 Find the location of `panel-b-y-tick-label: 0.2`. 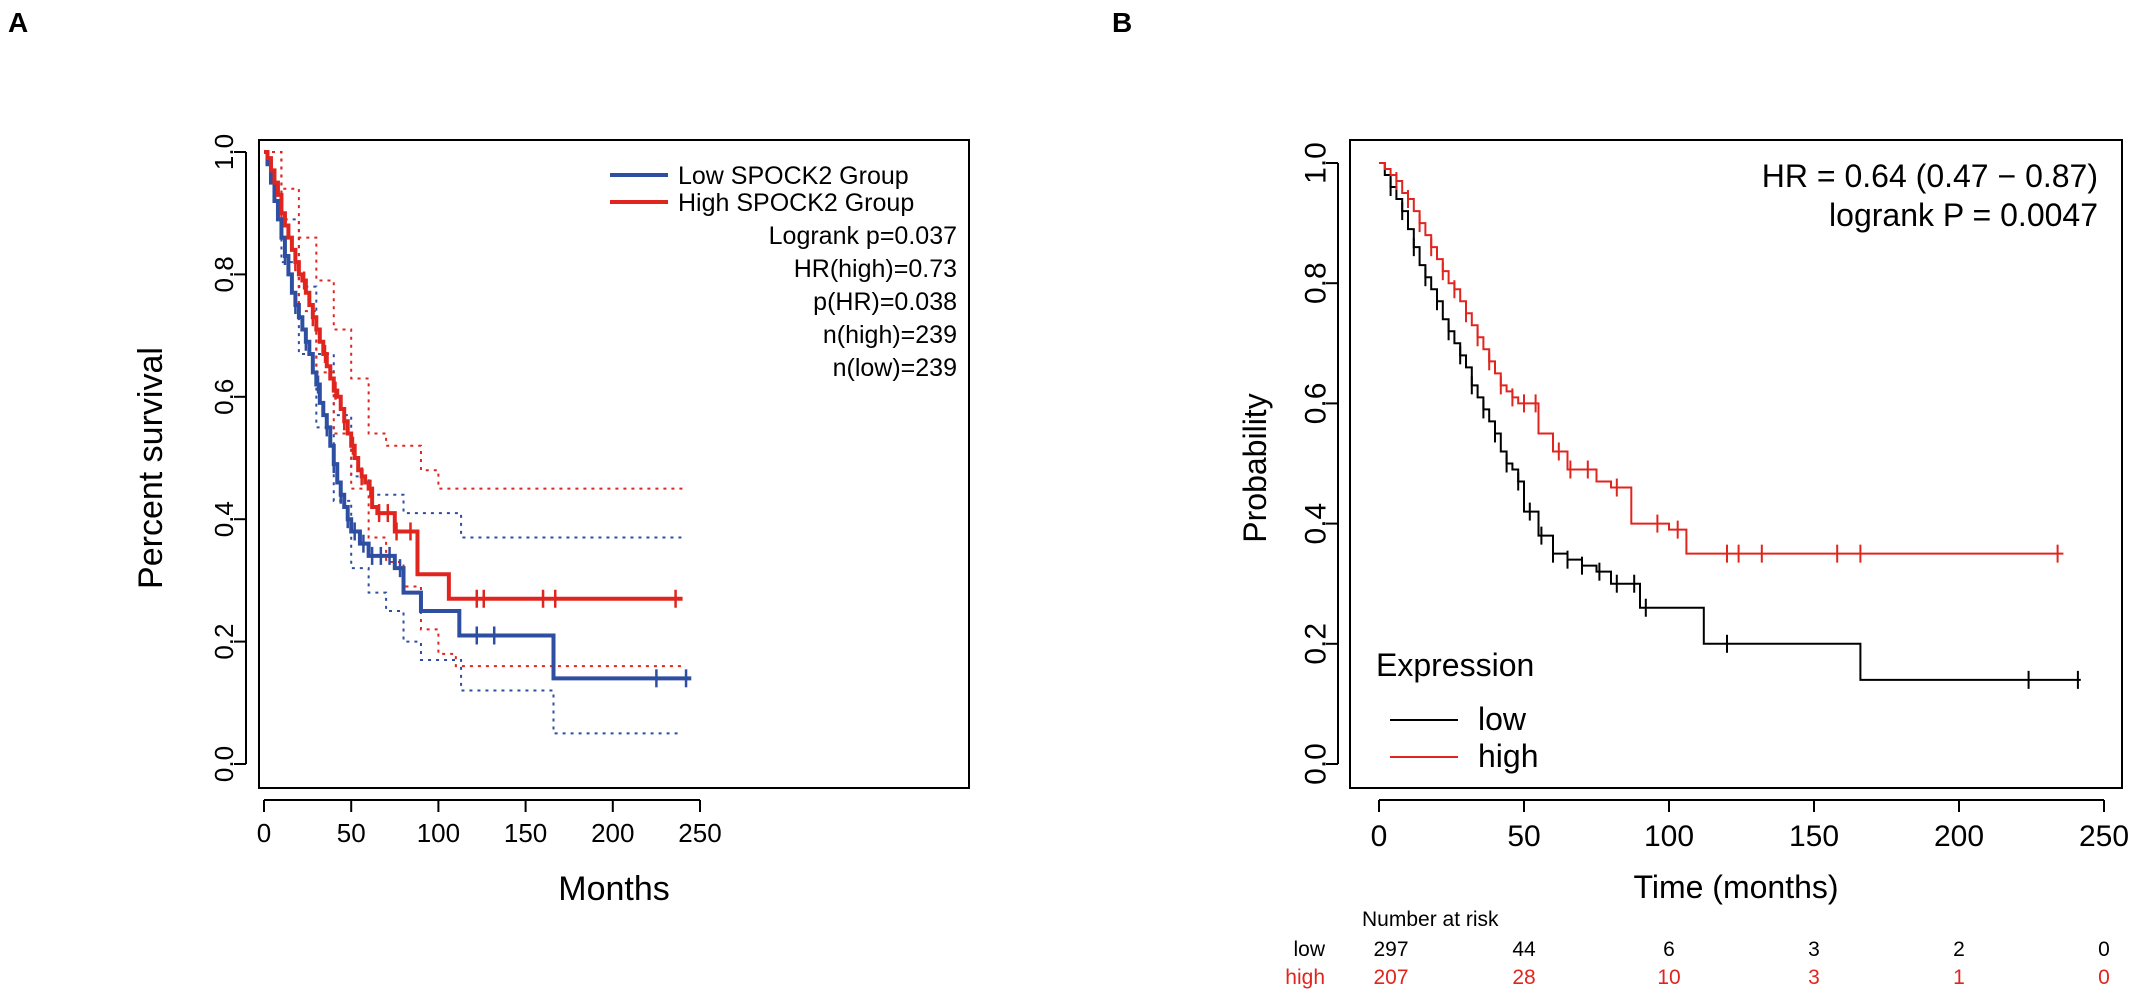

panel-b-y-tick-label: 0.2 is located at coordinates (1316, 644).